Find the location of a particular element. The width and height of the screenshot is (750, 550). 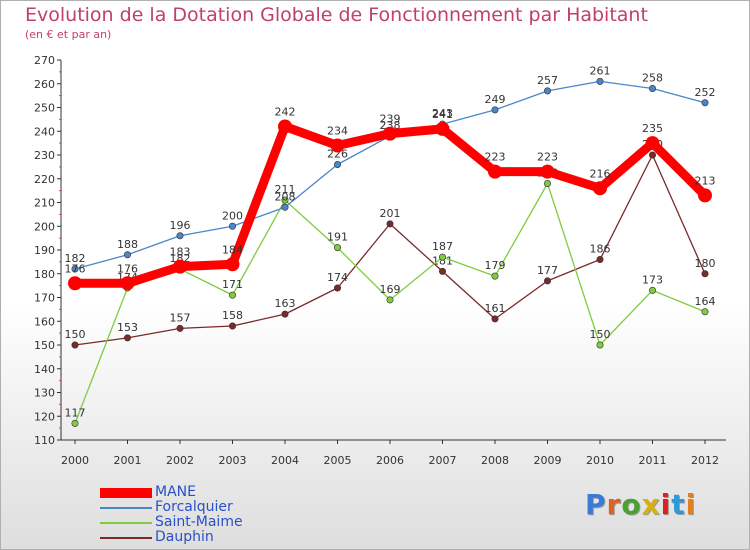

data-label: 157 is located at coordinates (180, 317).